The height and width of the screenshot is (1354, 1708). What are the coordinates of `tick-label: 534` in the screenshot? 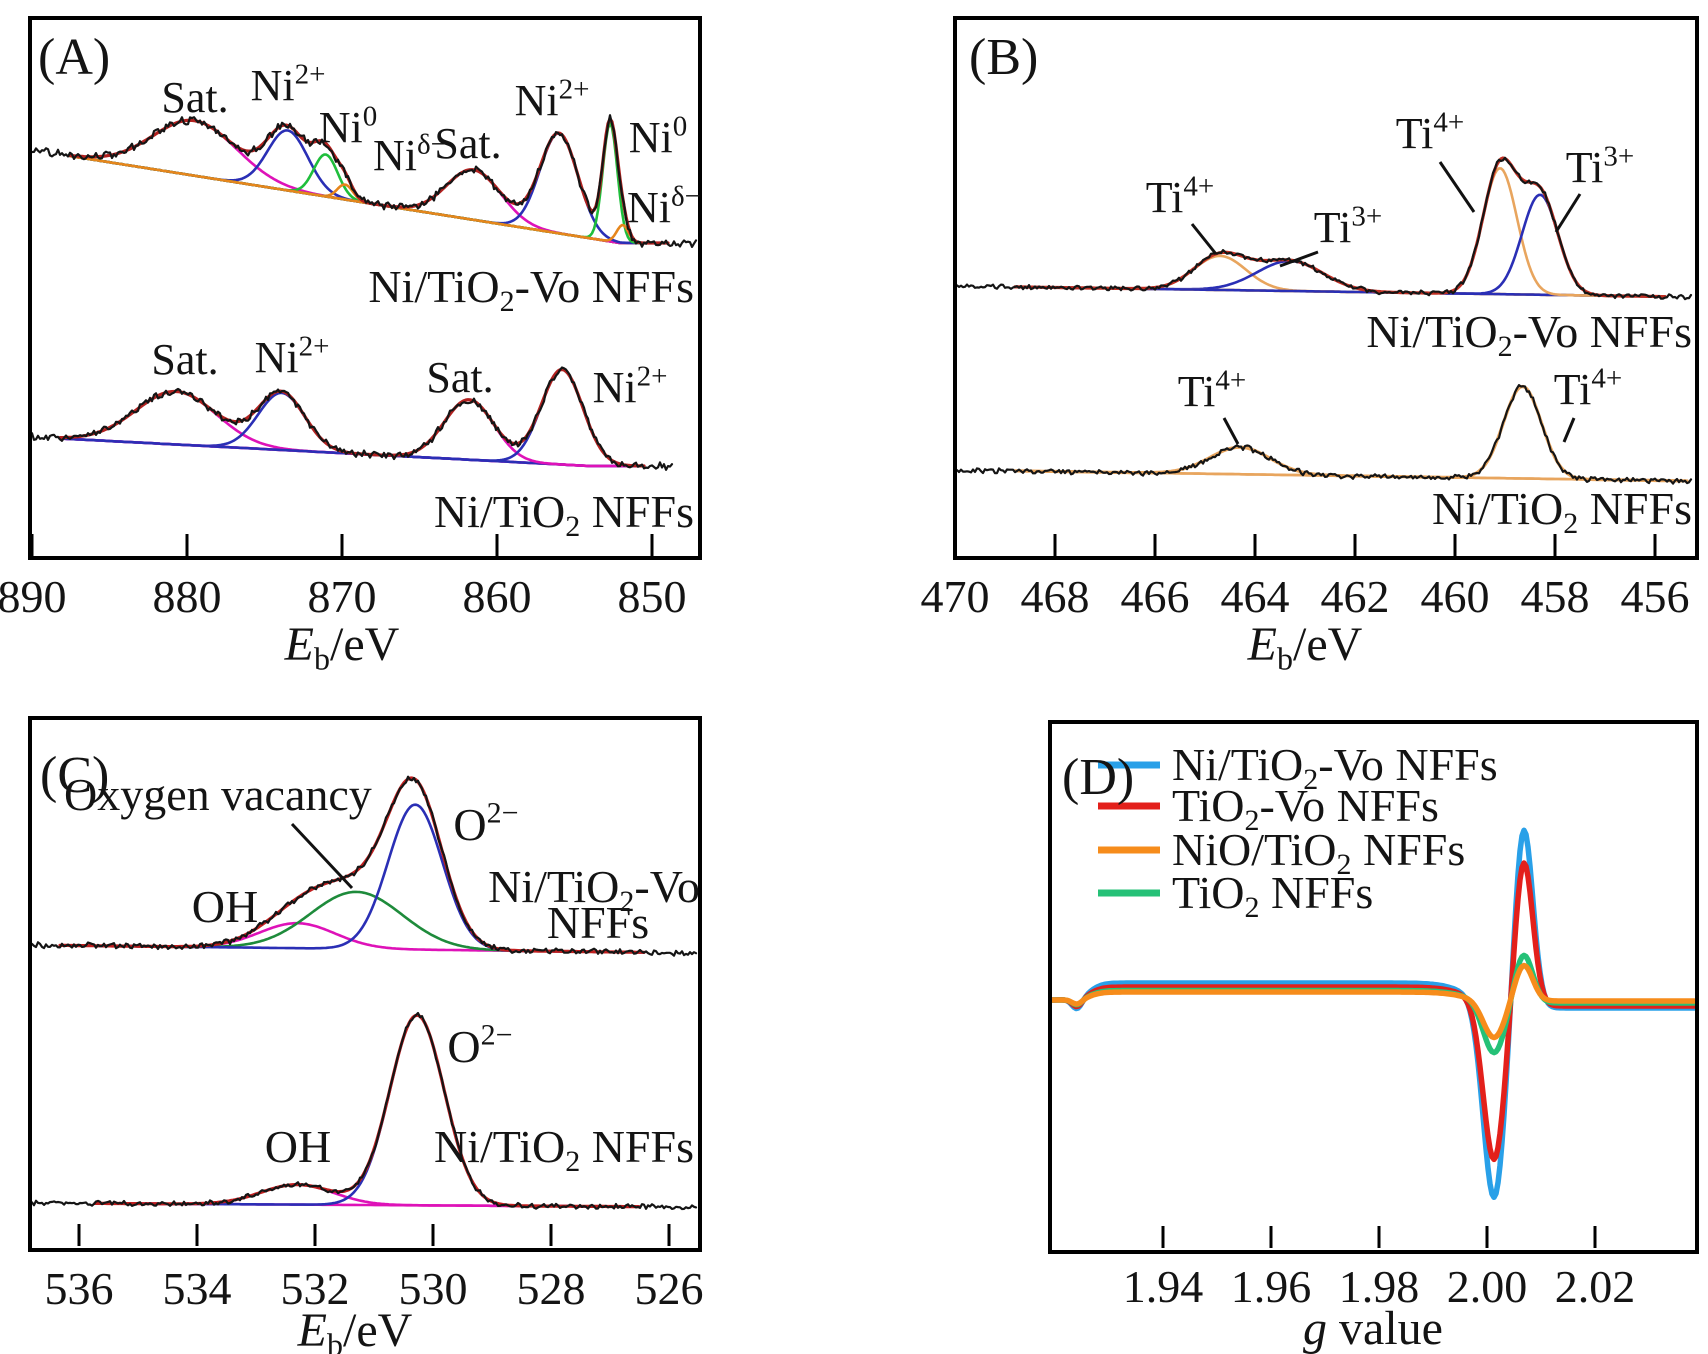 It's located at (197, 1288).